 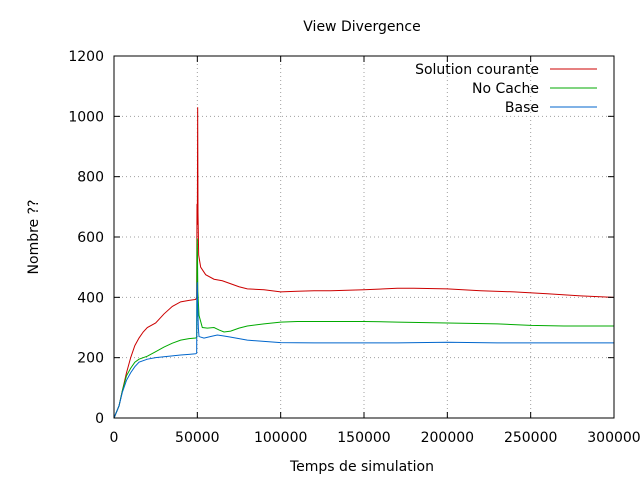 I want to click on legend-label-no-cache: No Cache, so click(x=505, y=89).